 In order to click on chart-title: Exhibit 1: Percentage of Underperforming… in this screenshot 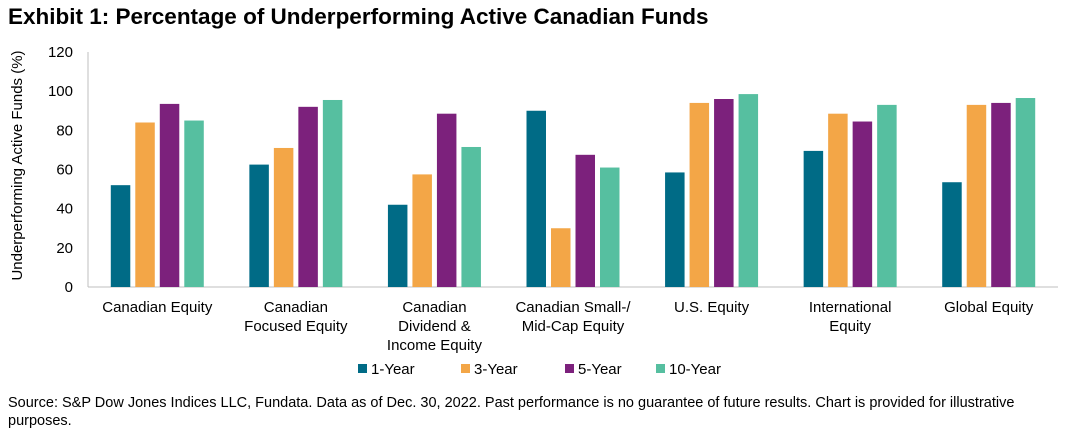, I will do `click(358, 16)`.